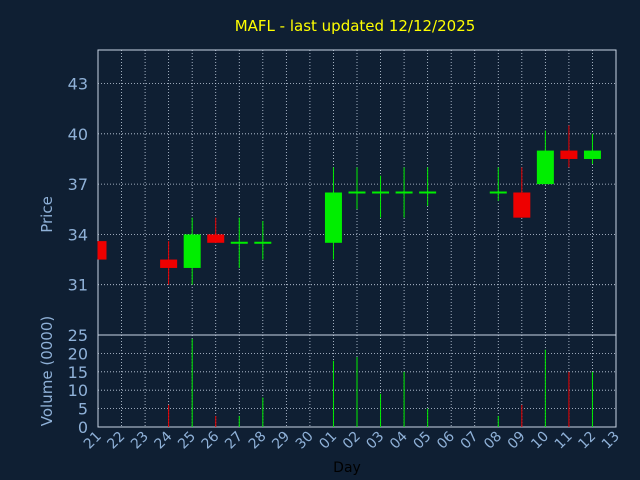 Image resolution: width=640 pixels, height=480 pixels. Describe the element at coordinates (83, 409) in the screenshot. I see `volume-tick-label: 5` at that location.